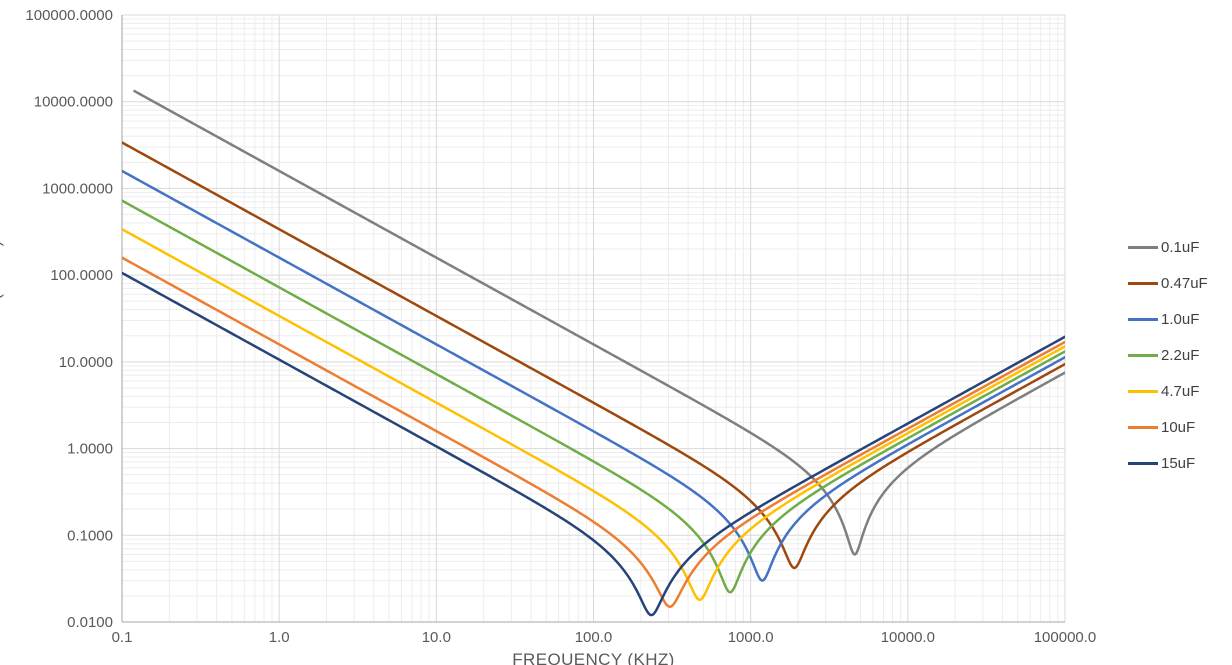 Image resolution: width=1232 pixels, height=665 pixels. I want to click on y-axis-tick-label: 1.0000, so click(90, 449).